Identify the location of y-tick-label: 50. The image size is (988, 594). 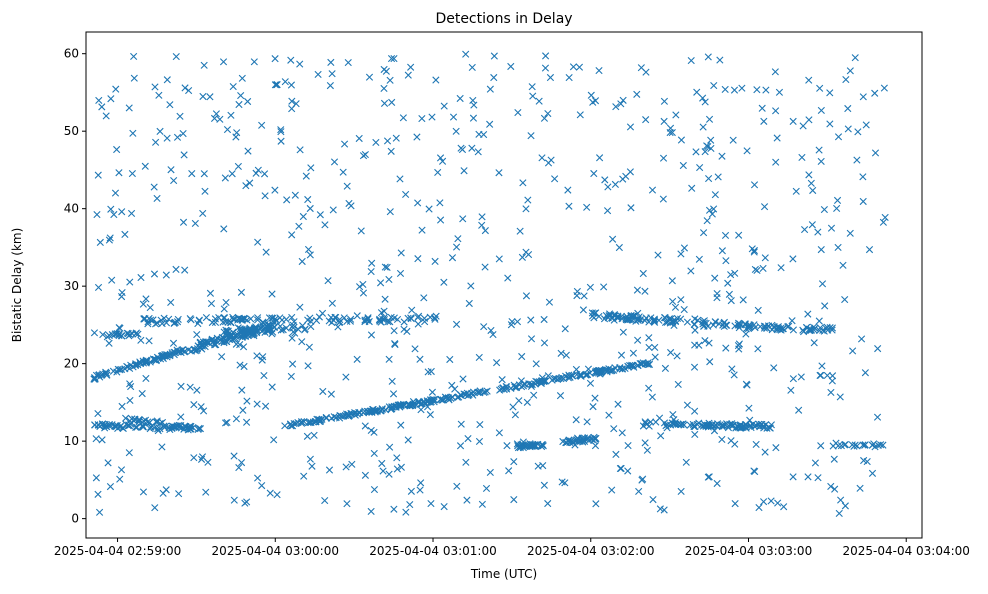
(71, 131).